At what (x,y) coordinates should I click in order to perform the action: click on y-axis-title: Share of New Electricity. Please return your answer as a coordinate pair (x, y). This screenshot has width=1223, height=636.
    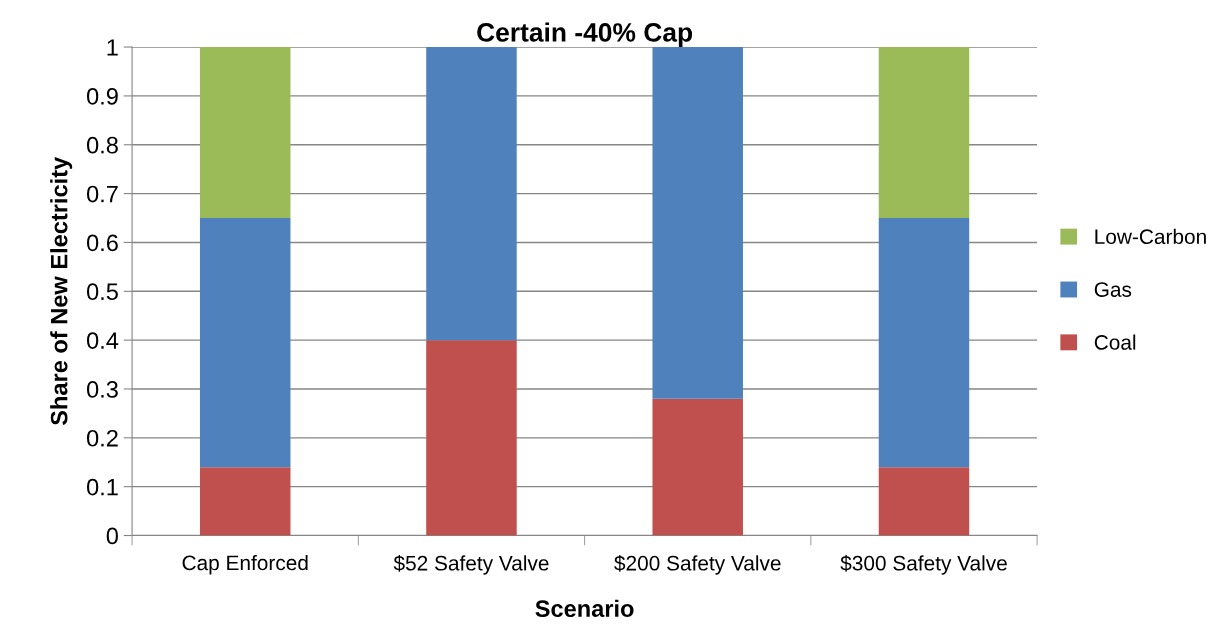
    Looking at the image, I should click on (61, 291).